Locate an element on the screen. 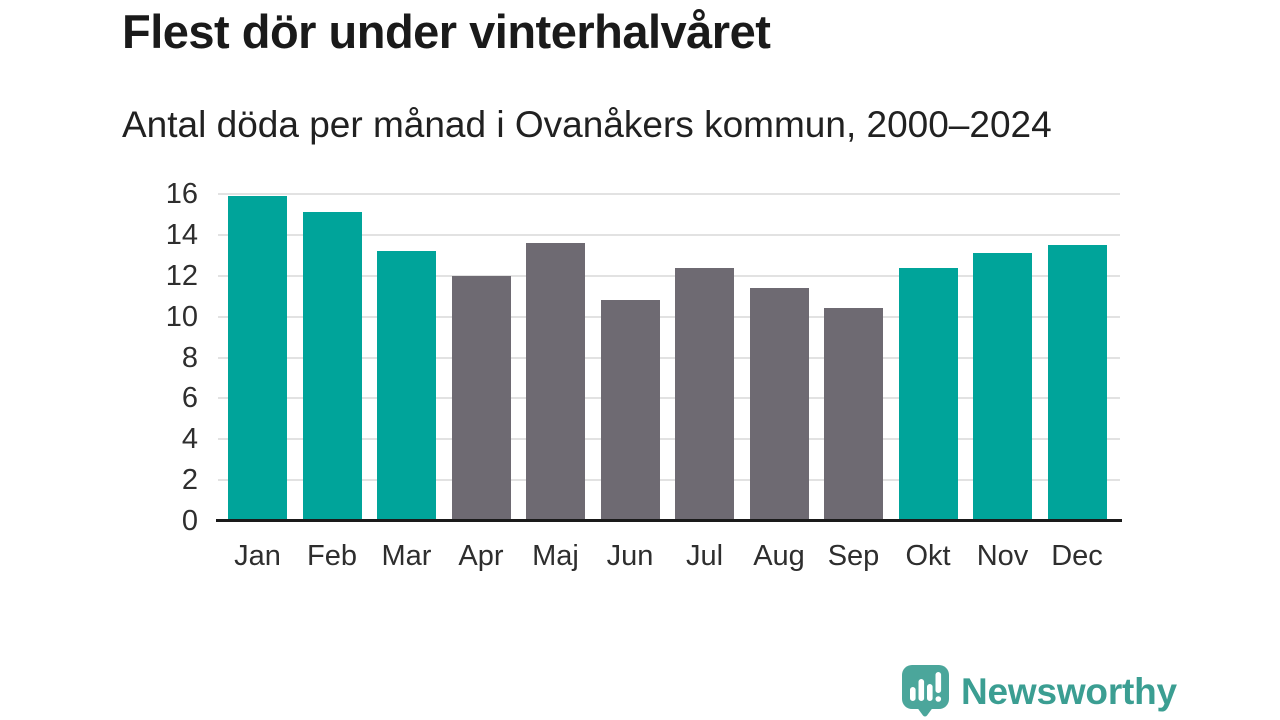 The width and height of the screenshot is (1280, 720). x-tick-label-sep: Sep is located at coordinates (853, 556).